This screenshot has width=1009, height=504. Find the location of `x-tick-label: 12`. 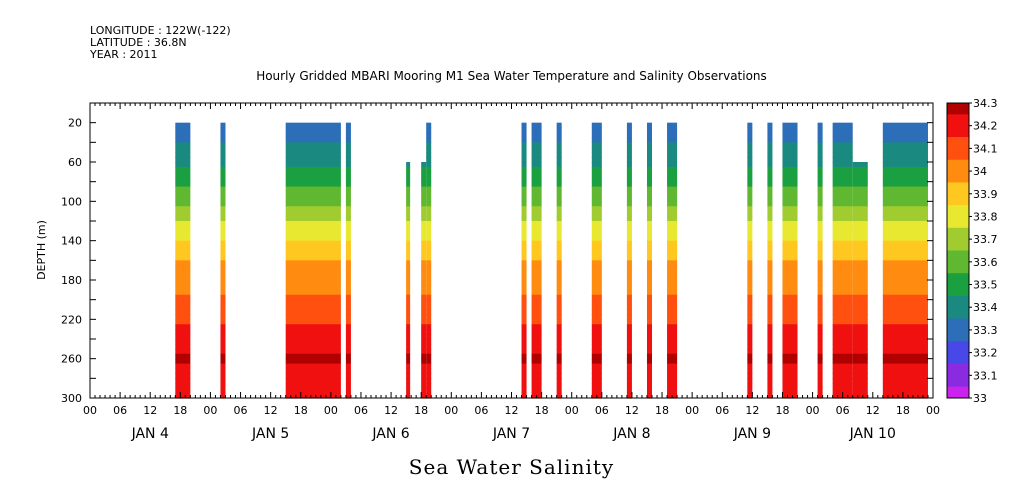

x-tick-label: 12 is located at coordinates (873, 410).